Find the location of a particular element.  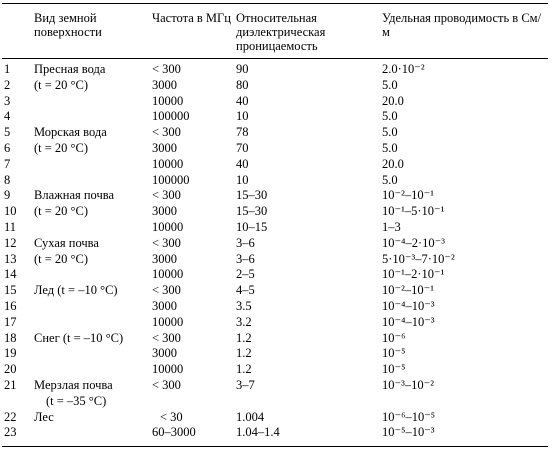

conductivity-cell: 10⁻⁵ is located at coordinates (394, 369).